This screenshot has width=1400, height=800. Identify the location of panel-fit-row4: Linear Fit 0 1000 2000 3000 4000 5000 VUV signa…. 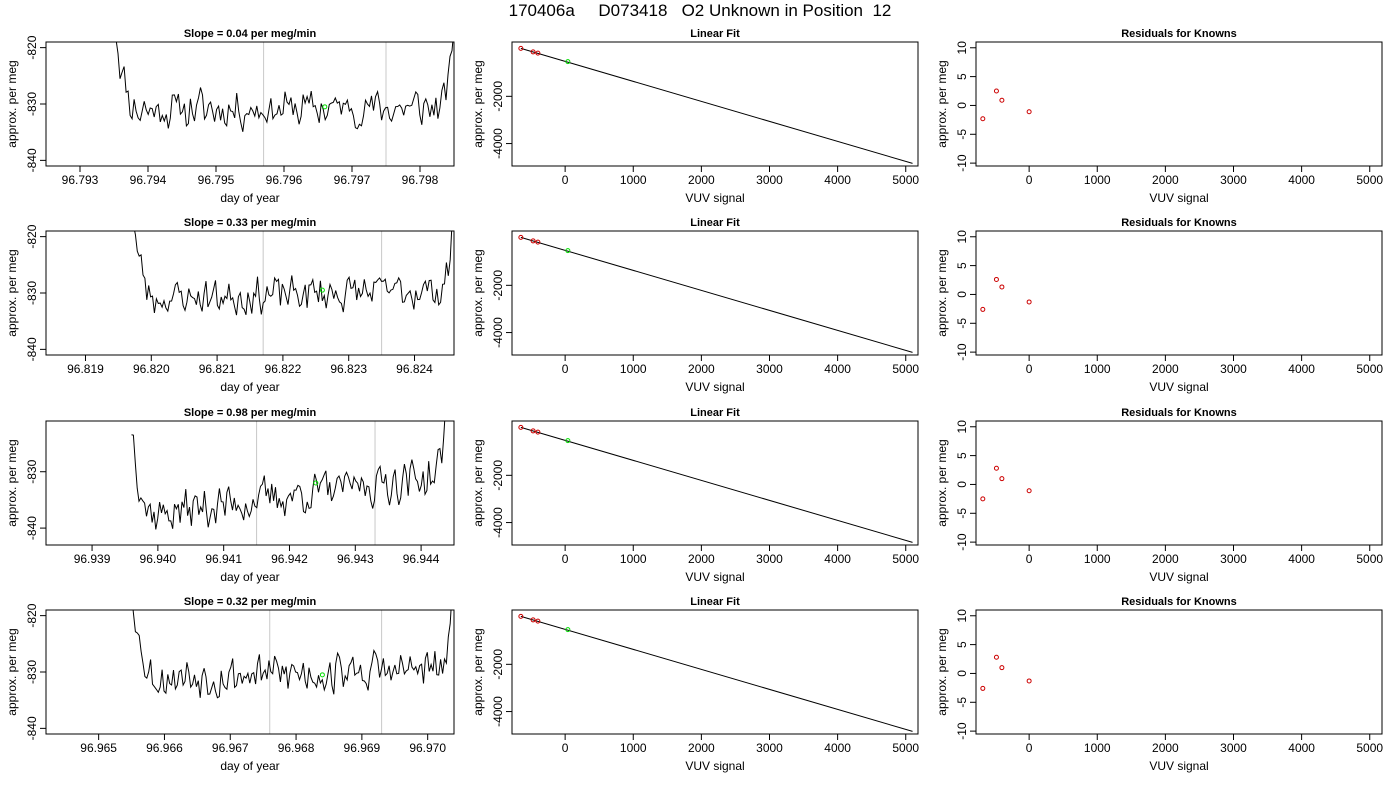
(695, 684).